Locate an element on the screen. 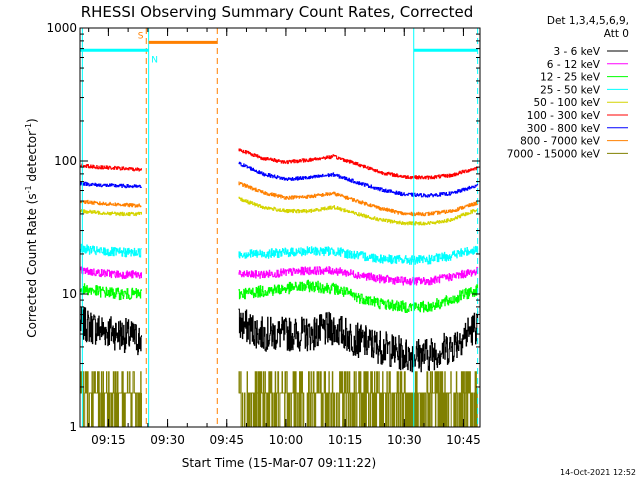 This screenshot has height=480, width=640. y-axis-label-main: Corrected Count Rate (s is located at coordinates (32, 265).